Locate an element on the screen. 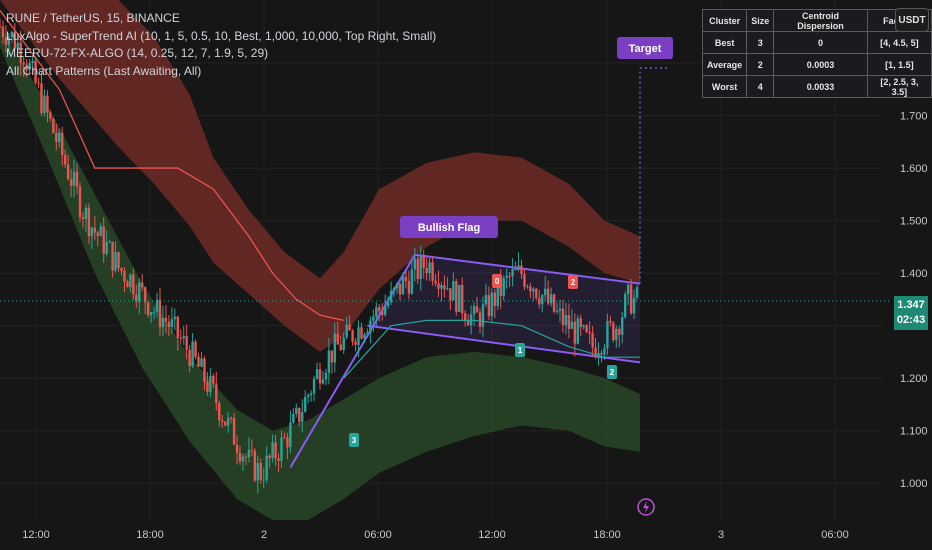 The image size is (932, 550). y-tick-label: 1.100 is located at coordinates (914, 432).